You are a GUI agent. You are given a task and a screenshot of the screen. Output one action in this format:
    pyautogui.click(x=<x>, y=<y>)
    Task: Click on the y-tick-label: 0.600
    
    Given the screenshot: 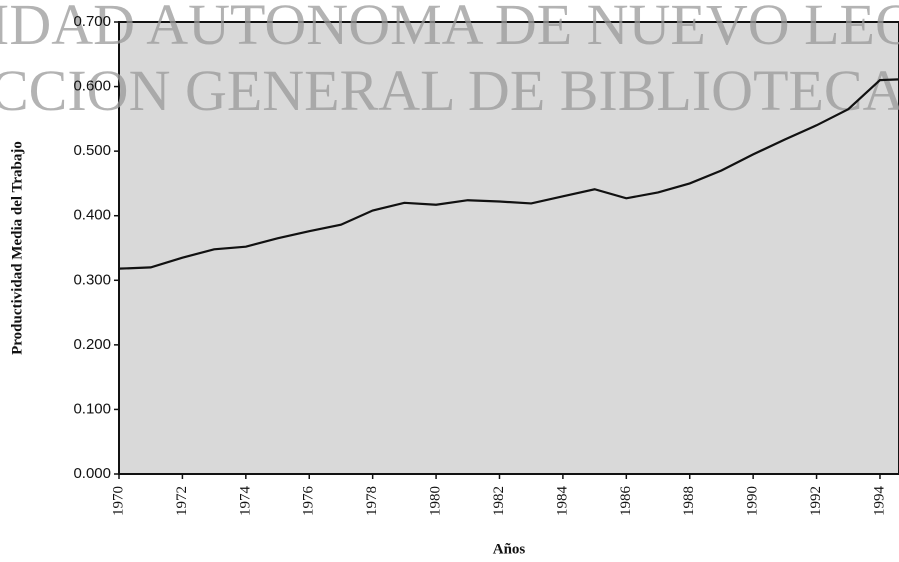 What is the action you would take?
    pyautogui.click(x=92, y=86)
    